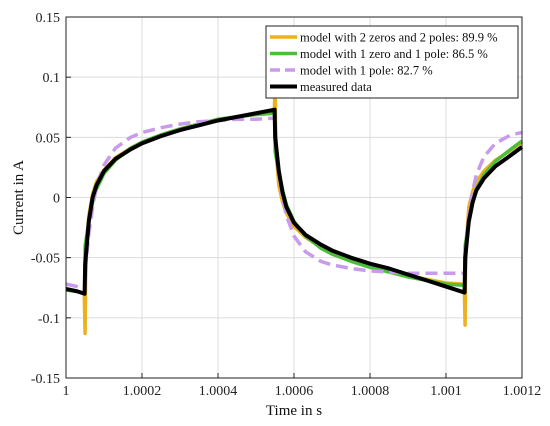 The width and height of the screenshot is (550, 426). What do you see at coordinates (56, 199) in the screenshot?
I see `y-tick-label: 0` at bounding box center [56, 199].